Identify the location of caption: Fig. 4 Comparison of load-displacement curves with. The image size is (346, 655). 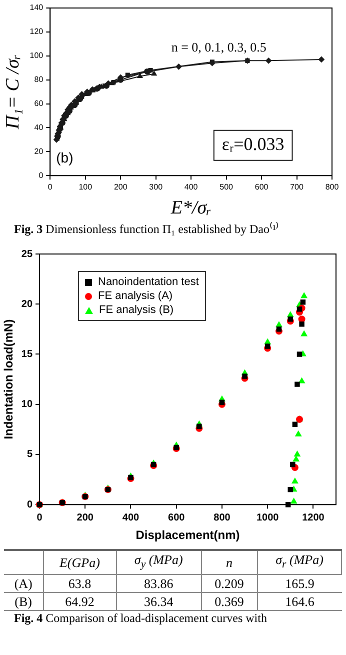
(140, 618).